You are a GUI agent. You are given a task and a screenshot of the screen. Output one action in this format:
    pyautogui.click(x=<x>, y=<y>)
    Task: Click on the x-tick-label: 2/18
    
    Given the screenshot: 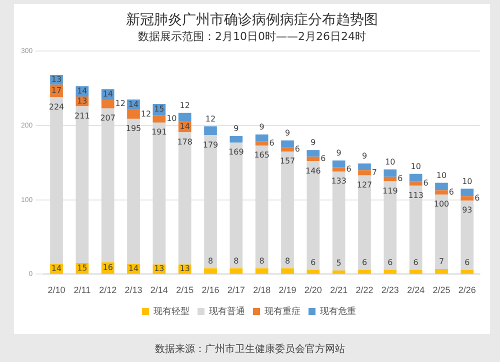 What is the action you would take?
    pyautogui.click(x=262, y=290)
    